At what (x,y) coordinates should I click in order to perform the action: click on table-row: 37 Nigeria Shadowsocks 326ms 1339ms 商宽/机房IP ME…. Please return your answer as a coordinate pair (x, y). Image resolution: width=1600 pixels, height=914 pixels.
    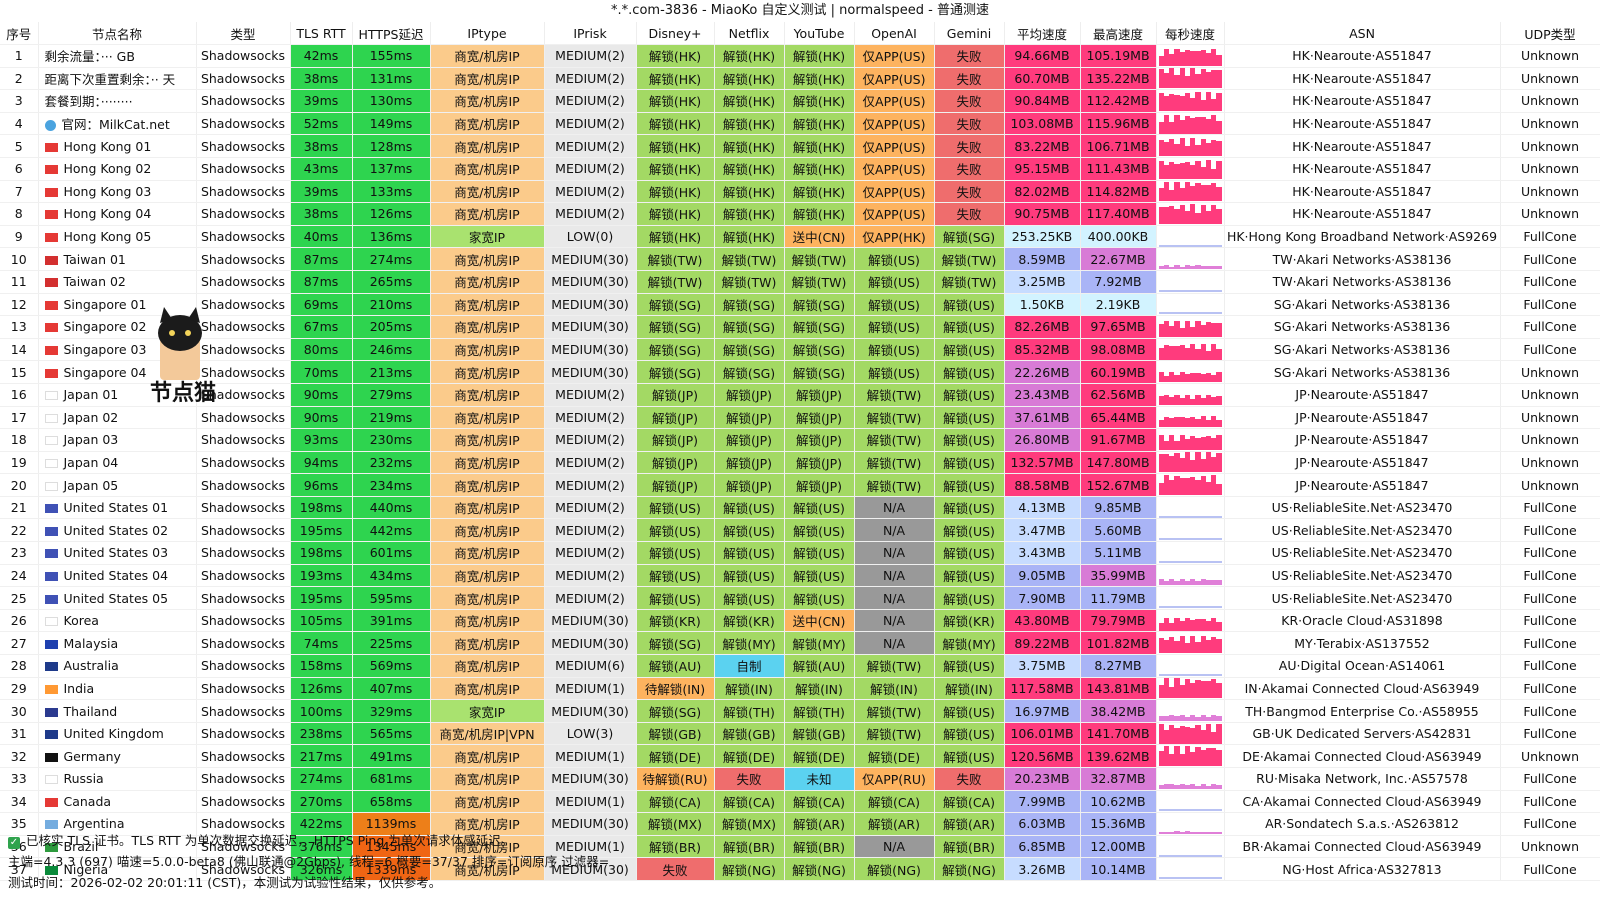
    Looking at the image, I should click on (800, 869).